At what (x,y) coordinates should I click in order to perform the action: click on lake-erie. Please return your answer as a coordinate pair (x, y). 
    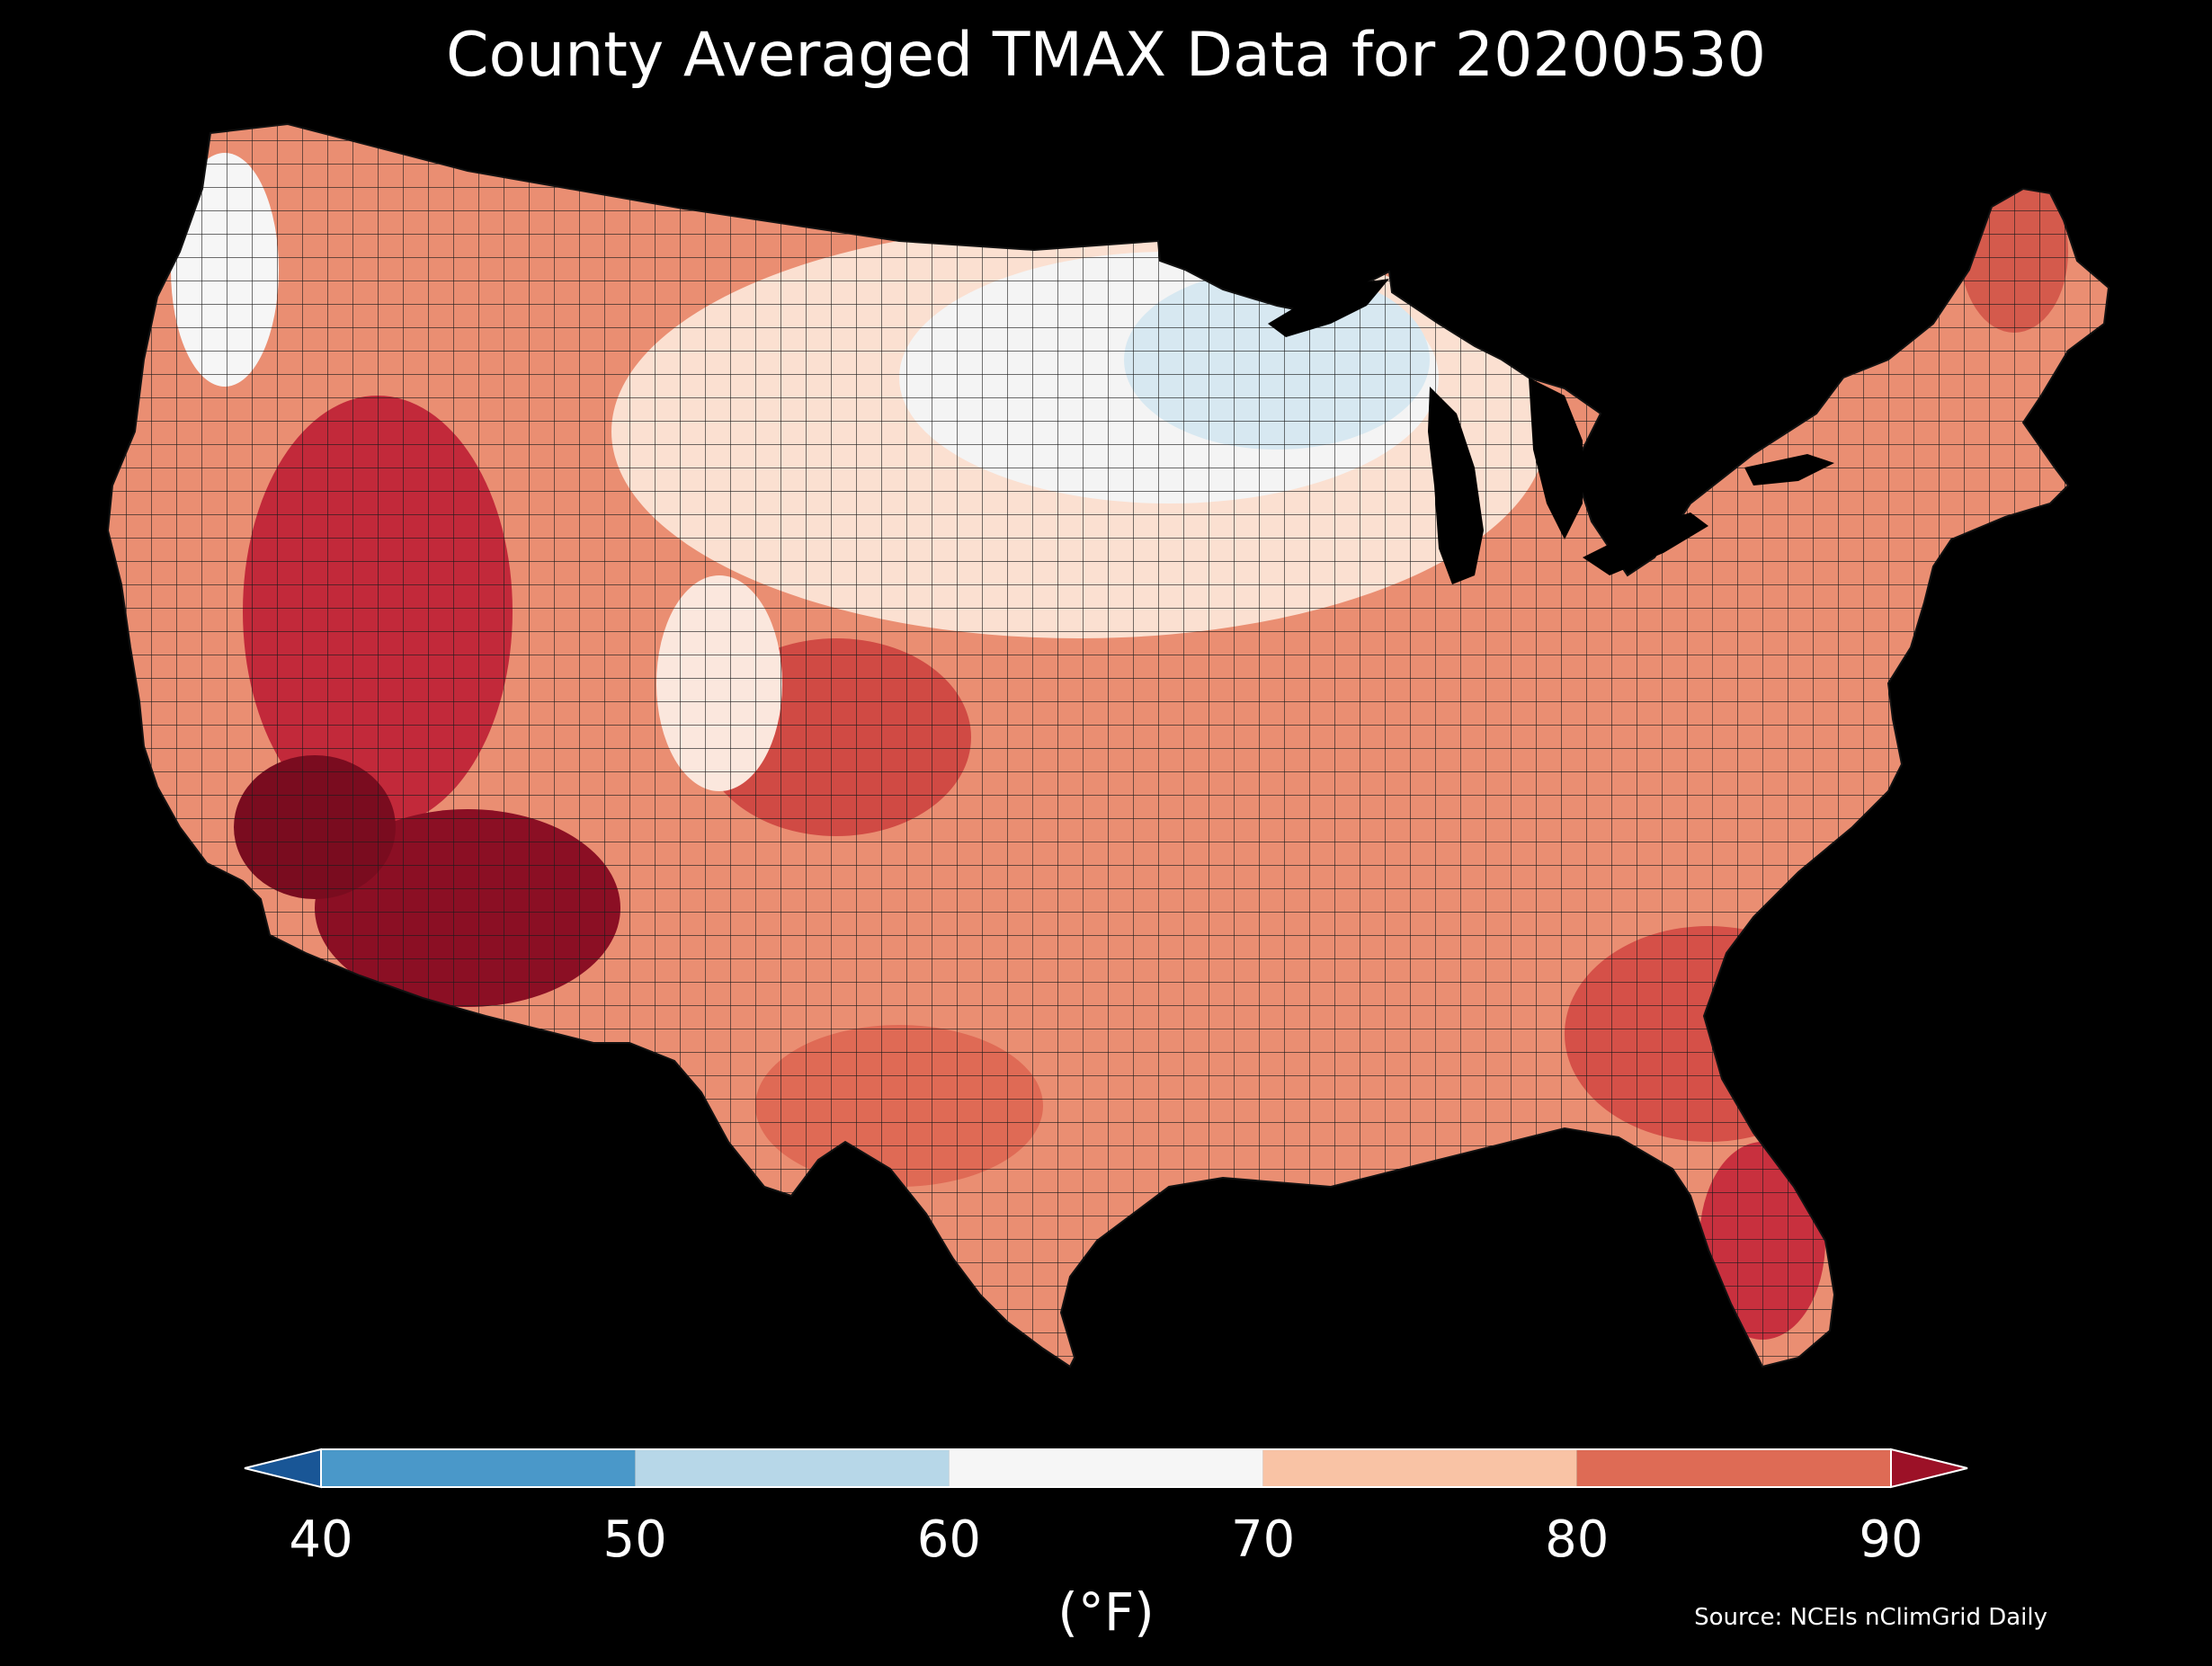
    Looking at the image, I should click on (1645, 544).